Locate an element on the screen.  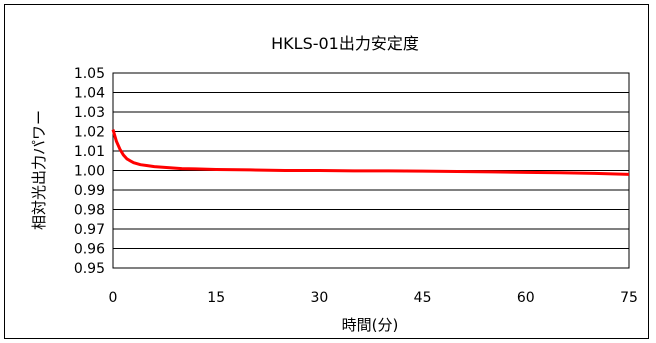
y-tick-label: 1.02 is located at coordinates (89, 133).